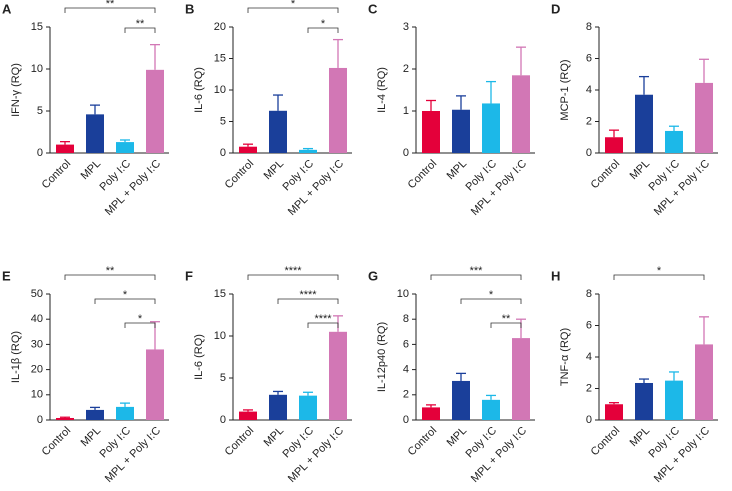 This screenshot has width=732, height=491. What do you see at coordinates (589, 325) in the screenshot?
I see `y-tick-label: 6` at bounding box center [589, 325].